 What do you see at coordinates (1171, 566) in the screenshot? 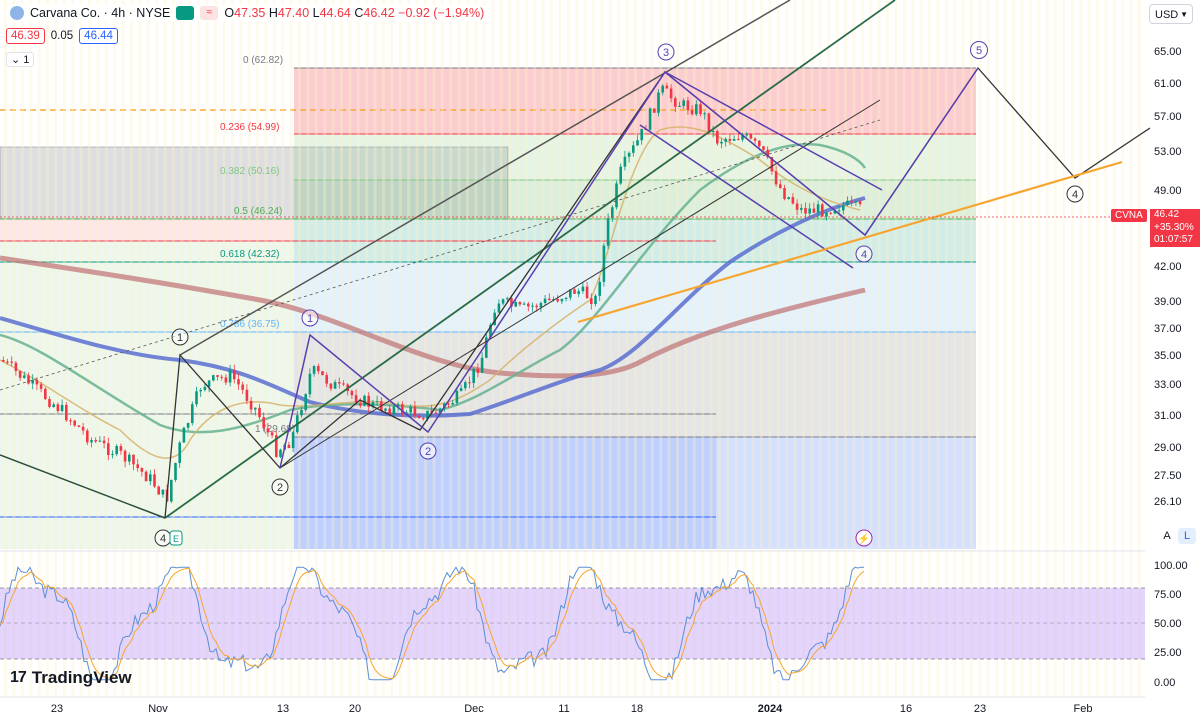
I see `oscillator-axis-label: 100.00` at bounding box center [1171, 566].